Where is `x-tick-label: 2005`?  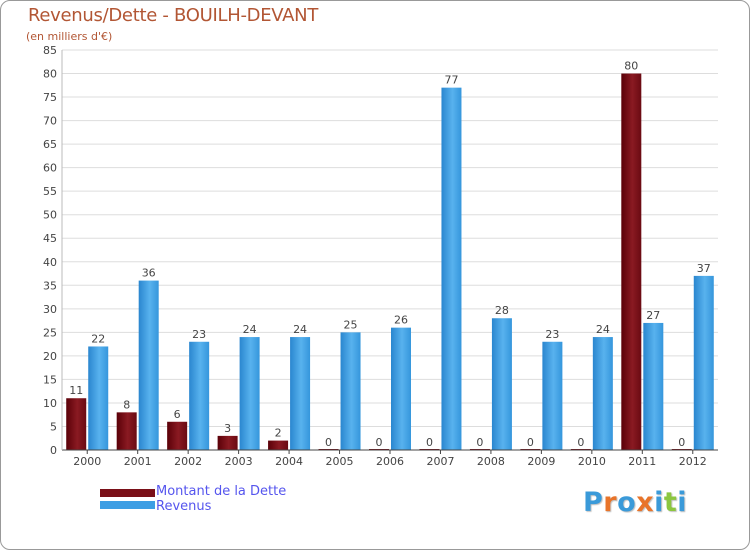 x-tick-label: 2005 is located at coordinates (340, 461).